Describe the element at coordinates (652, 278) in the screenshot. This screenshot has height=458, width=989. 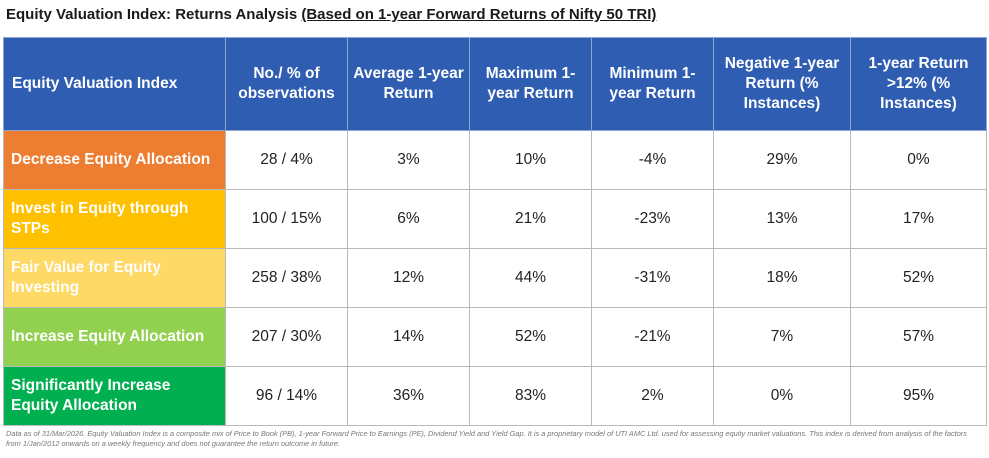
I see `minimum-return-cell: -31%` at that location.